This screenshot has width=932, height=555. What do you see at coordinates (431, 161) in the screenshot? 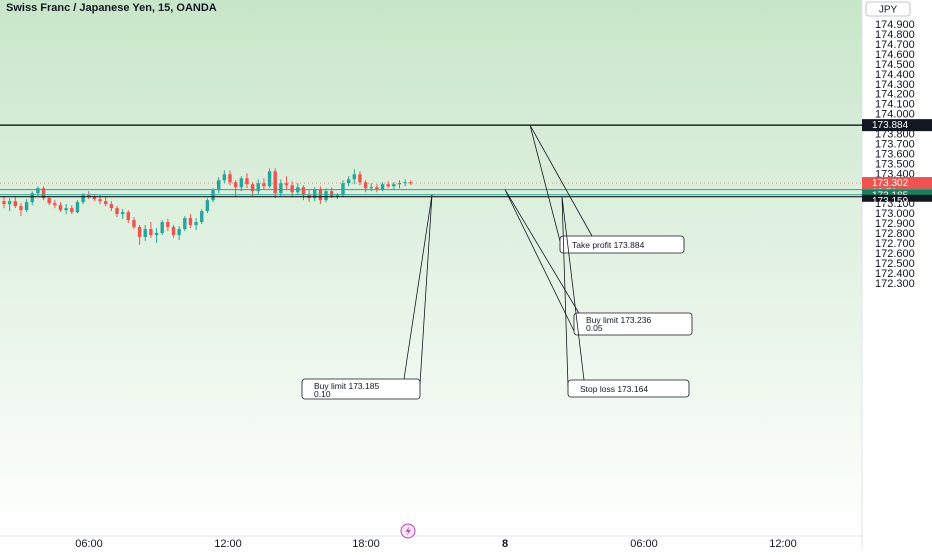
I see `order-lines` at bounding box center [431, 161].